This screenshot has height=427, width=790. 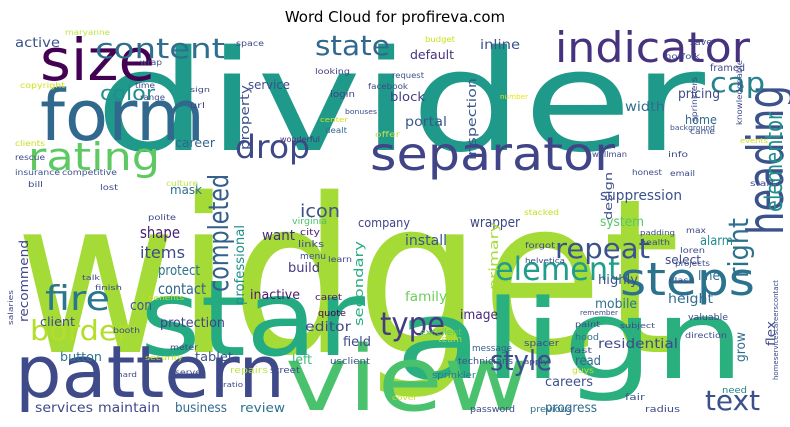 What do you see at coordinates (754, 141) in the screenshot?
I see `word: events` at bounding box center [754, 141].